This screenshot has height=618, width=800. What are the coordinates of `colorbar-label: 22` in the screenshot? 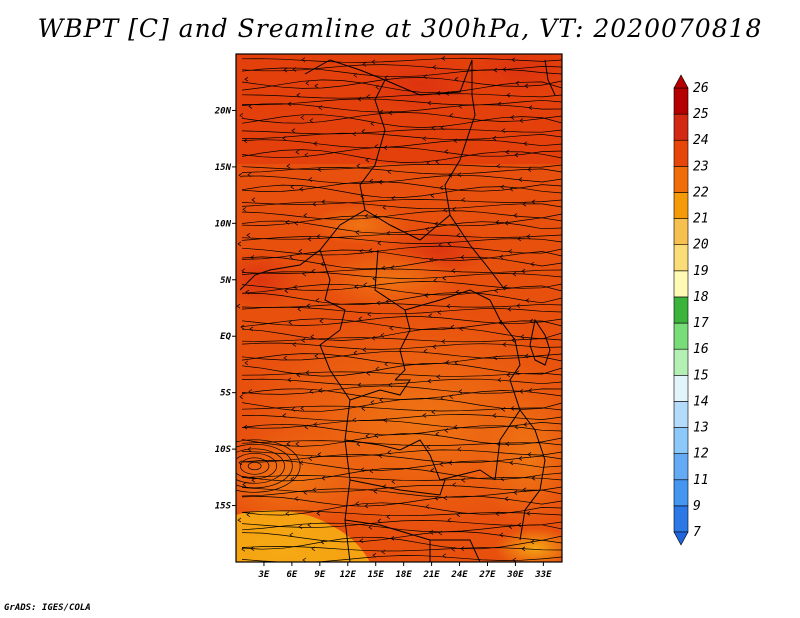 It's located at (701, 192).